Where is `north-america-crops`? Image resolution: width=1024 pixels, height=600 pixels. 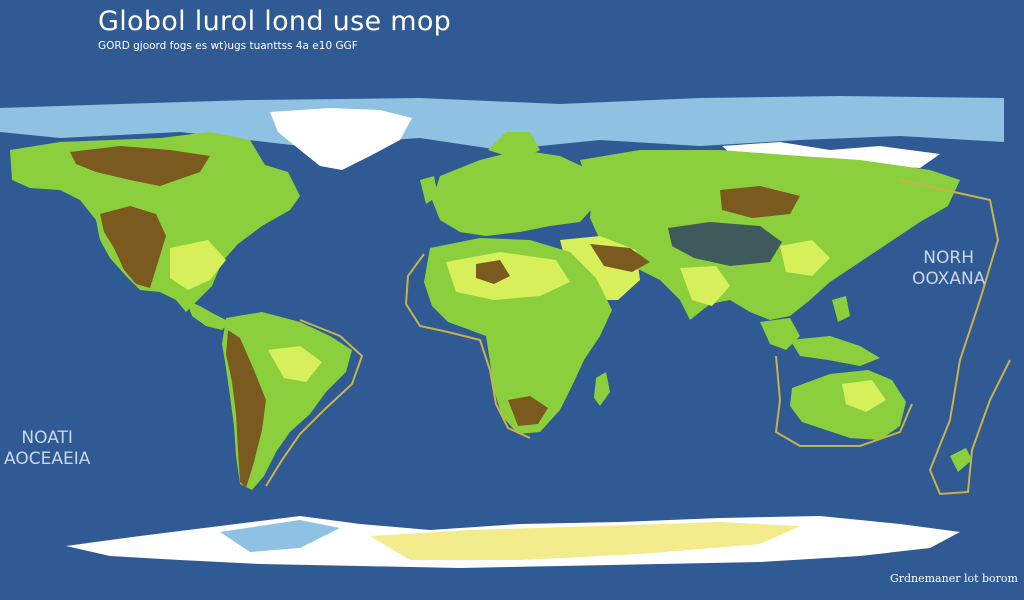
north-america-crops is located at coordinates (198, 265).